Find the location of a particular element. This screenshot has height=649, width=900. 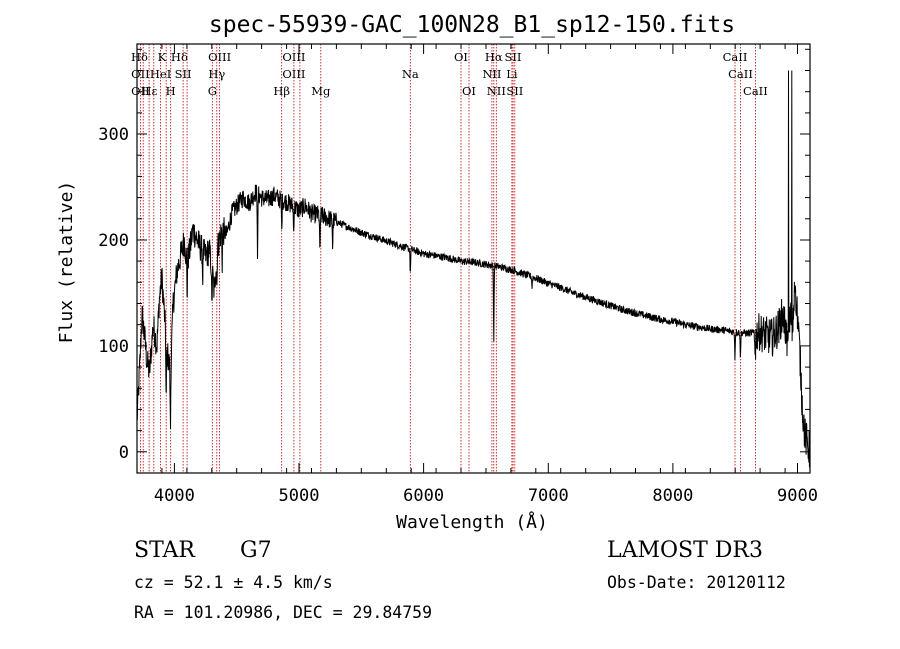

line-label-9: OII is located at coordinates (140, 74).